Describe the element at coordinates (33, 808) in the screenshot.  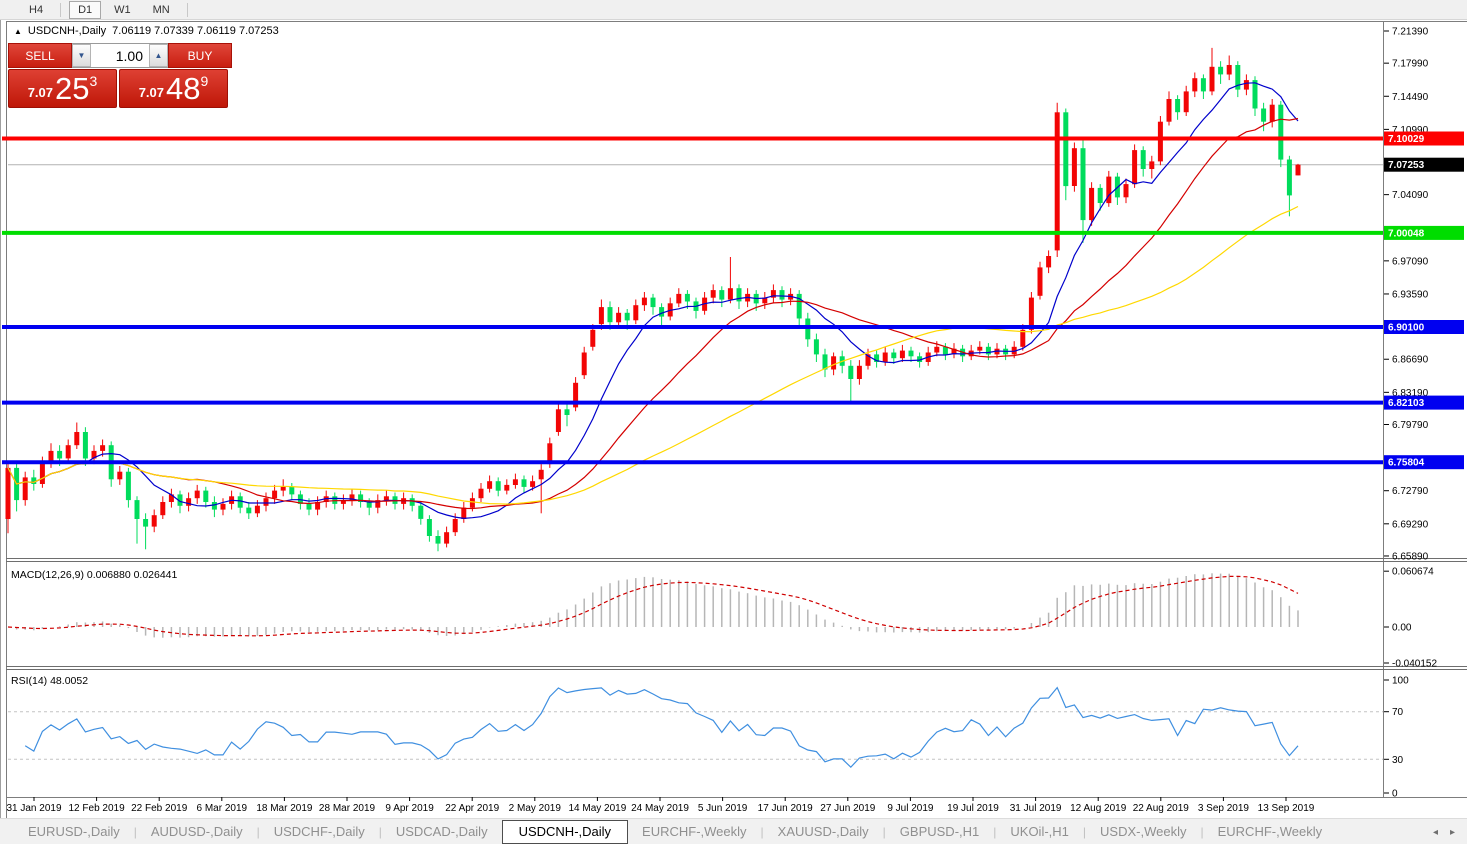
I see `date-label: 31 Jan 2019` at that location.